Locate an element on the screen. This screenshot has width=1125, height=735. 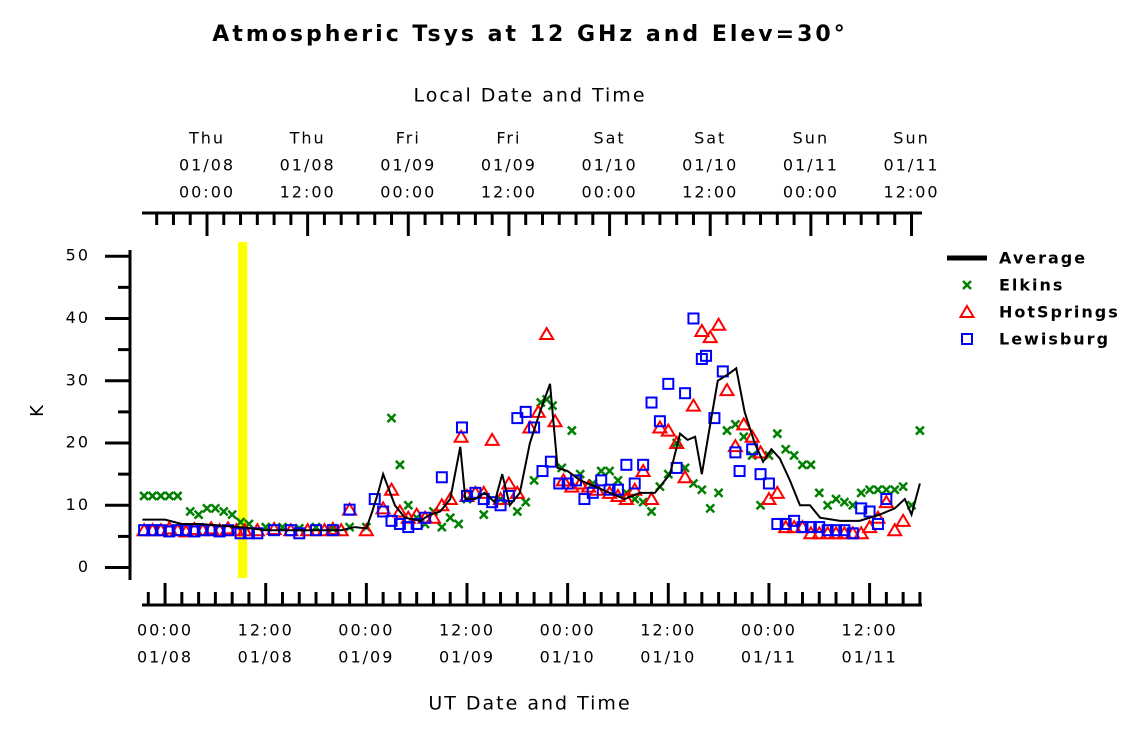
x2-tick-label: Thu is located at coordinates (206, 138).